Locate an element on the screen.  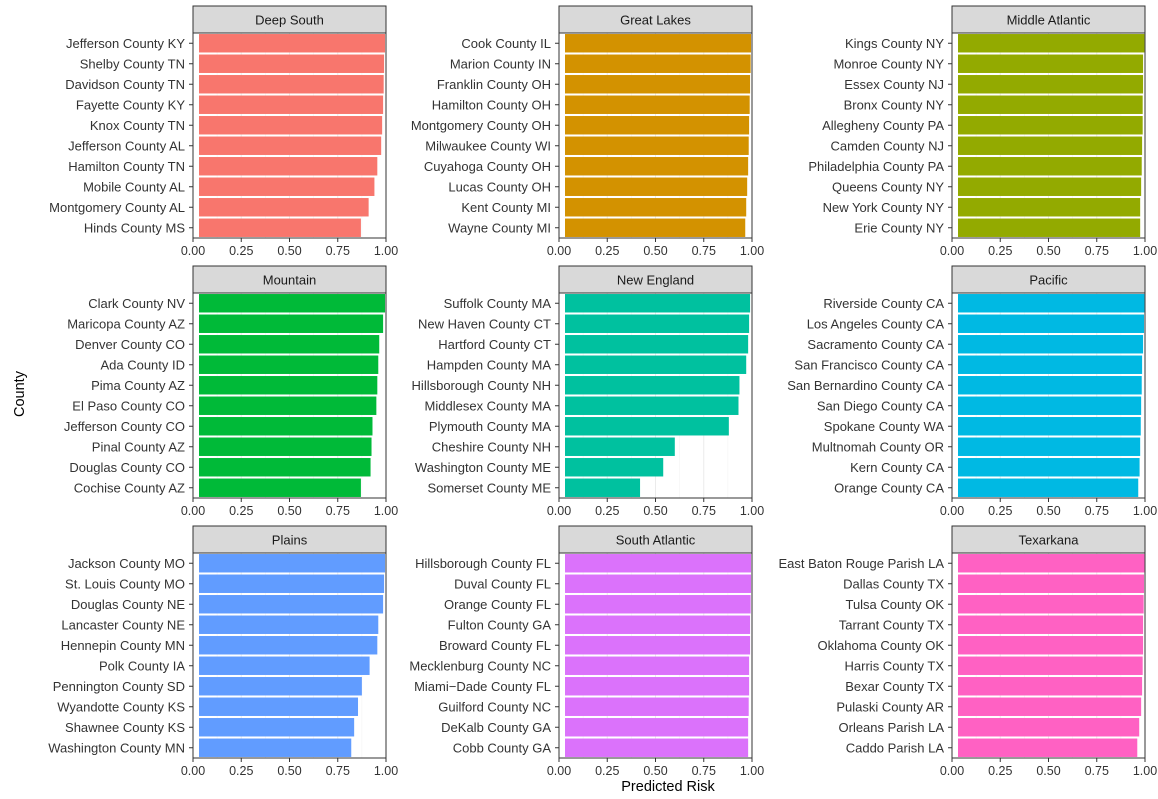
category-label: Jackson County MO is located at coordinates (126, 563).